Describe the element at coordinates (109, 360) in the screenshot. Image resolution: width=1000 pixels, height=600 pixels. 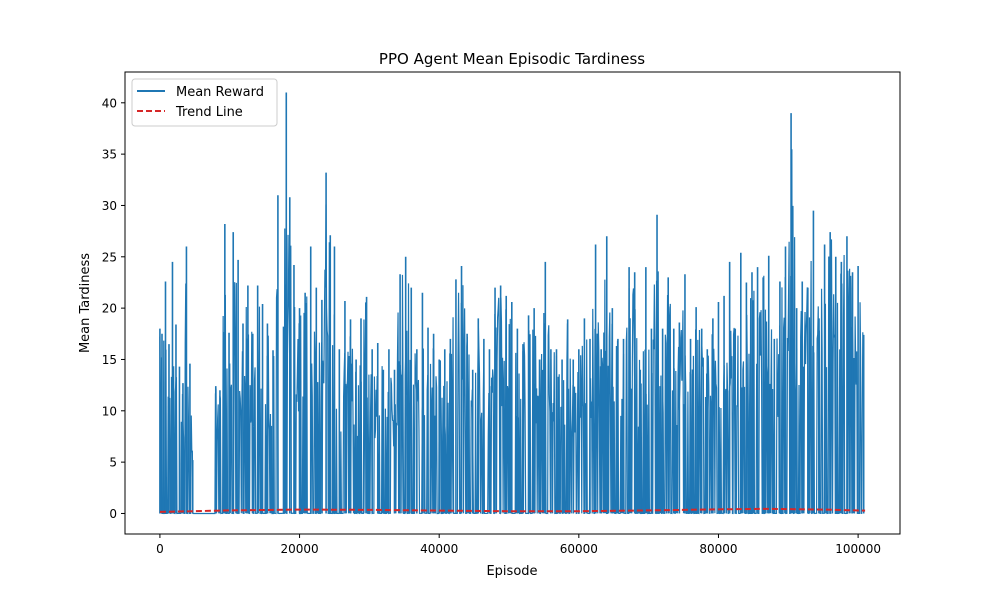
I see `y-tick-label: 15` at that location.